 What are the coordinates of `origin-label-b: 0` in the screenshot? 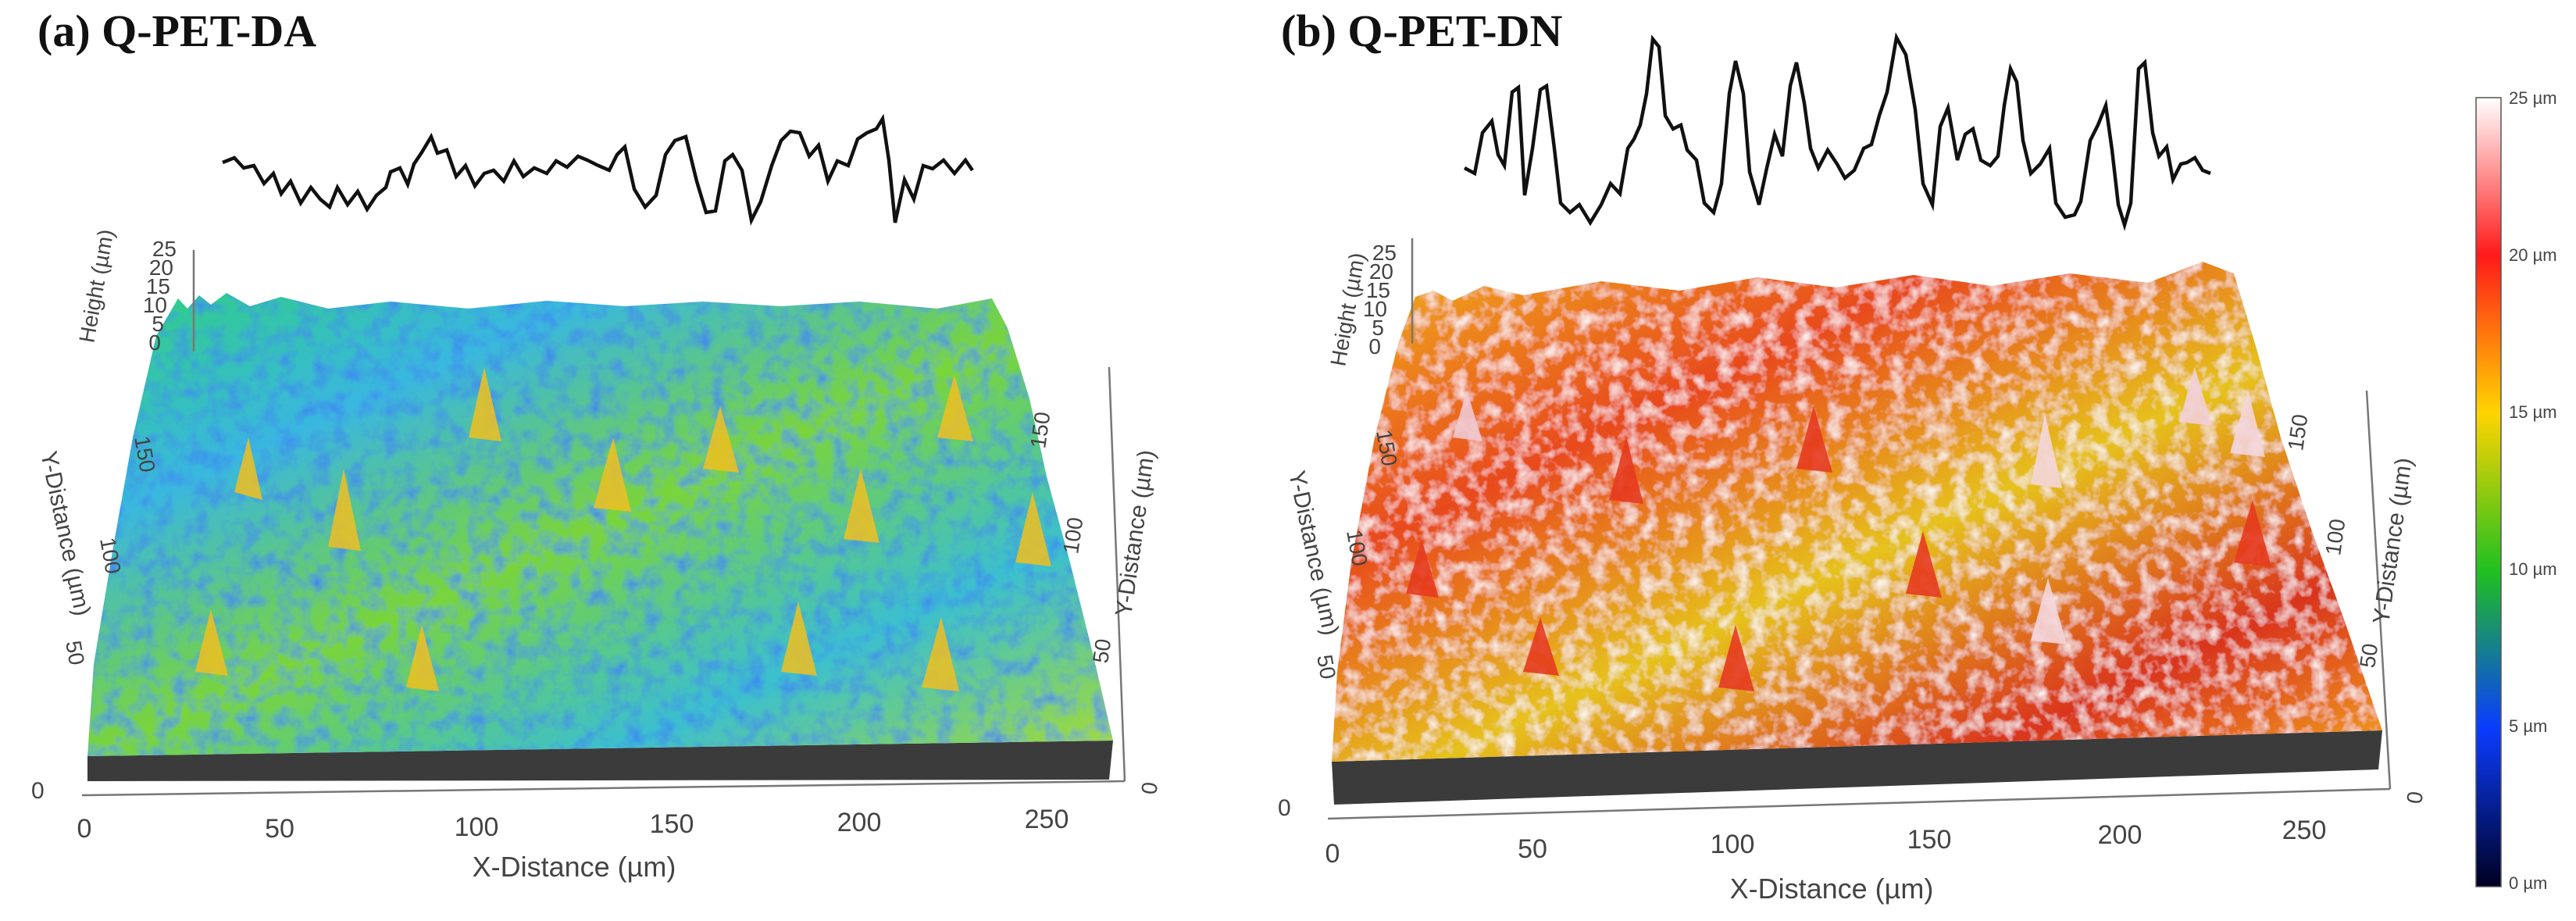 It's located at (1284, 808).